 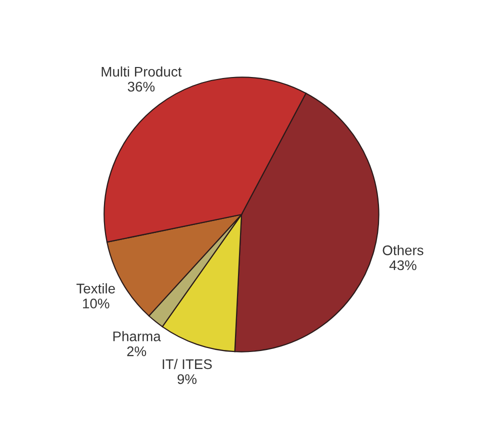 What do you see at coordinates (402, 265) in the screenshot?
I see `data-label: 43%` at bounding box center [402, 265].